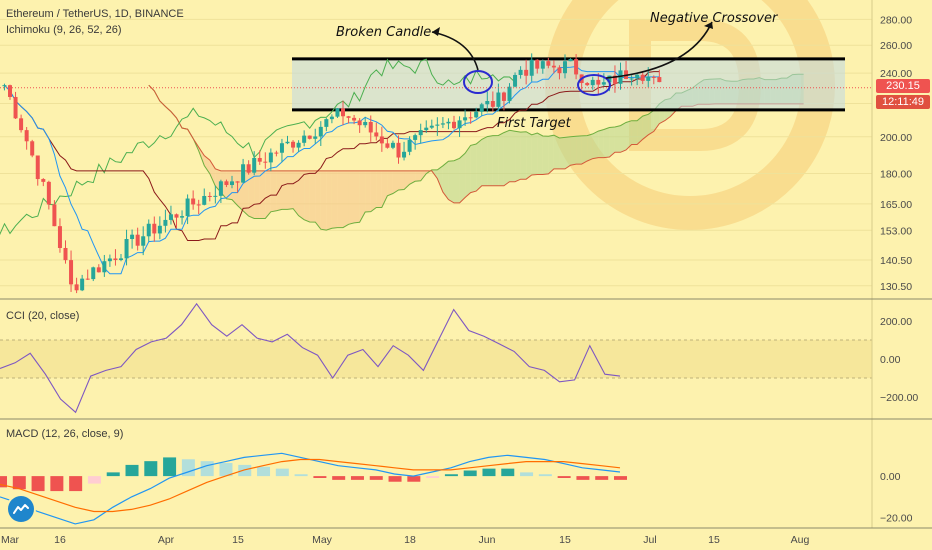 The image size is (932, 550). I want to click on arrowhead-broken-candle, so click(436, 31).